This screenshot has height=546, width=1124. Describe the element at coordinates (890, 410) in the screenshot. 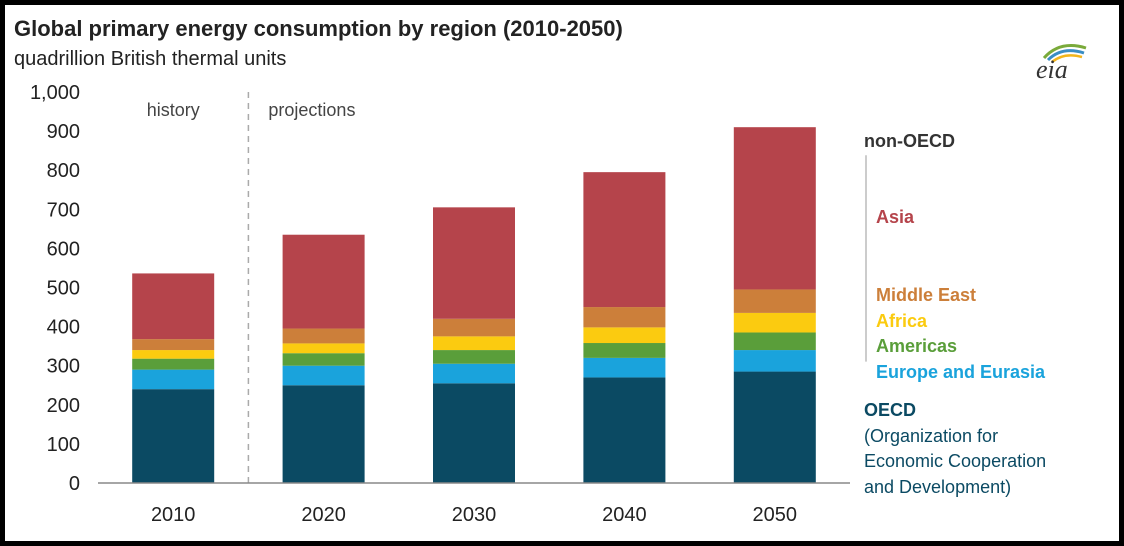

I see `legend-oecd: OECD` at that location.